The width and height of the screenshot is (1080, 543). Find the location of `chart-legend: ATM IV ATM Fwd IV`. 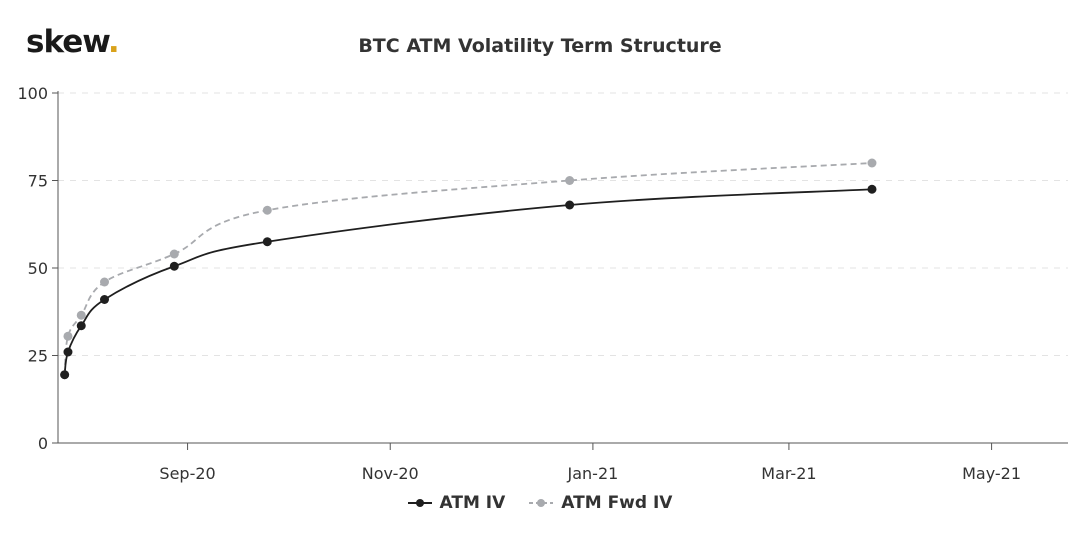

chart-legend: ATM IV ATM Fwd IV is located at coordinates (540, 503).